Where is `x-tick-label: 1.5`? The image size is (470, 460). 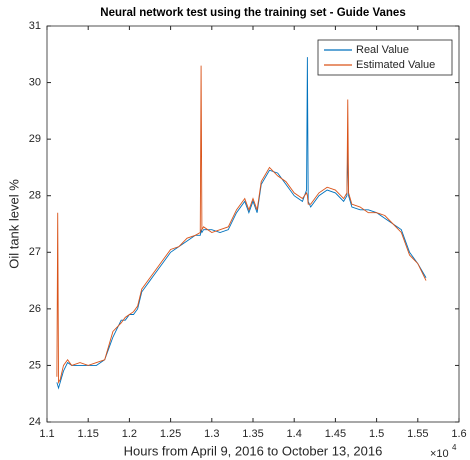 x-tick-label: 1.5 is located at coordinates (376, 434).